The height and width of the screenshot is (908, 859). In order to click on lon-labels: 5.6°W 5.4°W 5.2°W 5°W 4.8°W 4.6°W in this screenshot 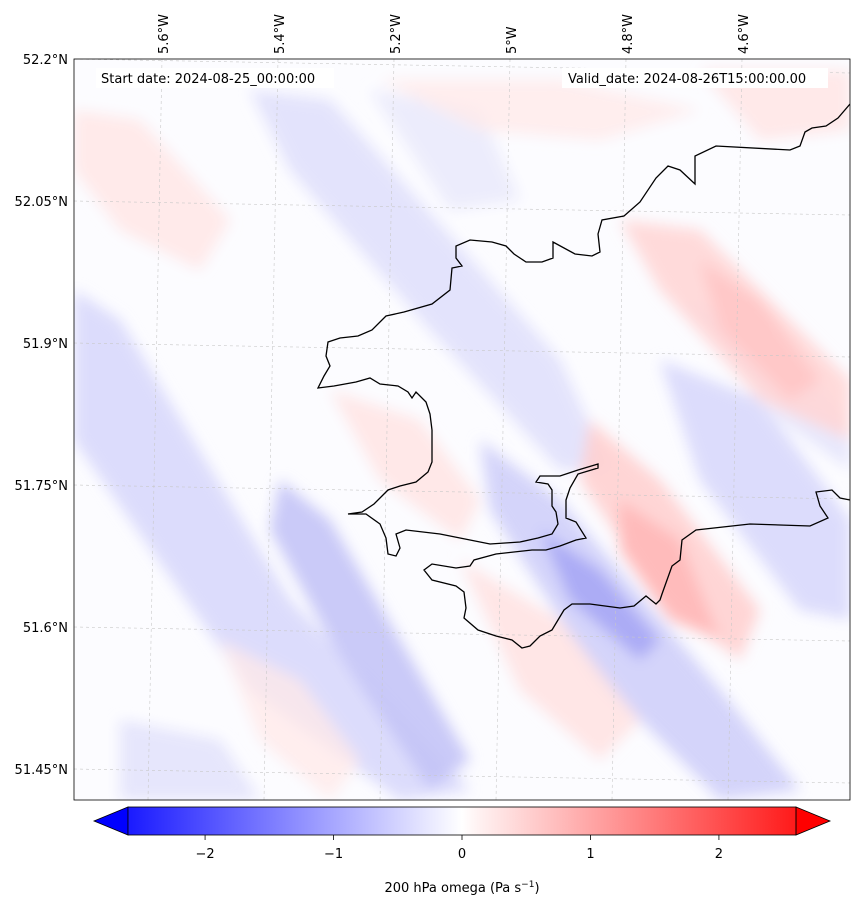, I will do `click(454, 34)`.